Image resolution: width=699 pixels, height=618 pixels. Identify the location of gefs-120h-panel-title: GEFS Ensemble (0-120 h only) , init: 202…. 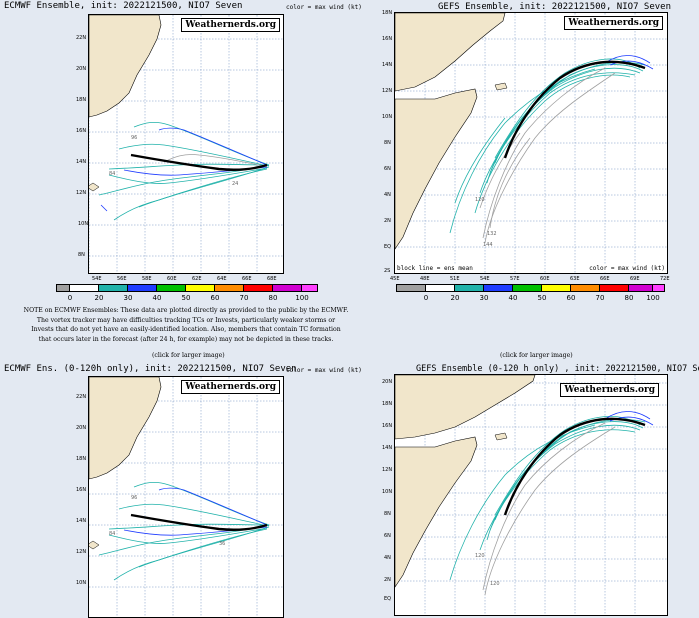
(557, 369).